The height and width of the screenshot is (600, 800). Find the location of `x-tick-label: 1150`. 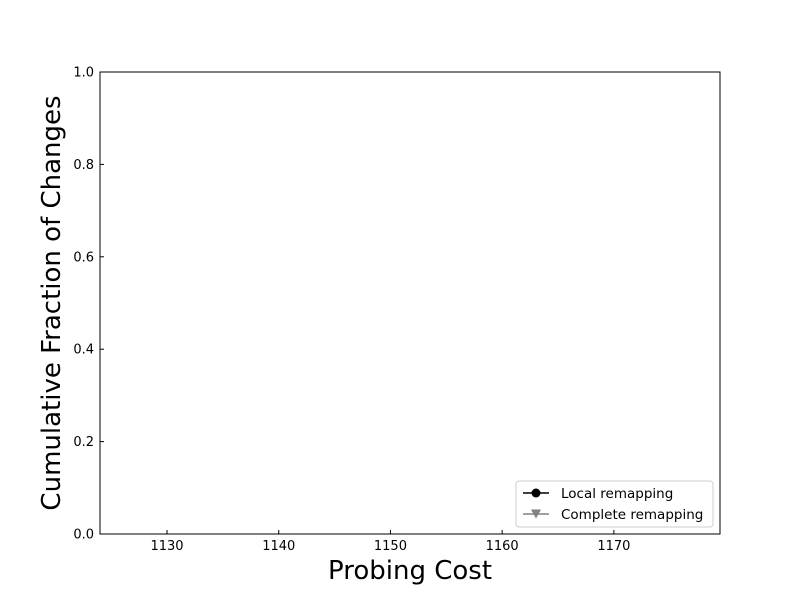

x-tick-label: 1150 is located at coordinates (390, 546).